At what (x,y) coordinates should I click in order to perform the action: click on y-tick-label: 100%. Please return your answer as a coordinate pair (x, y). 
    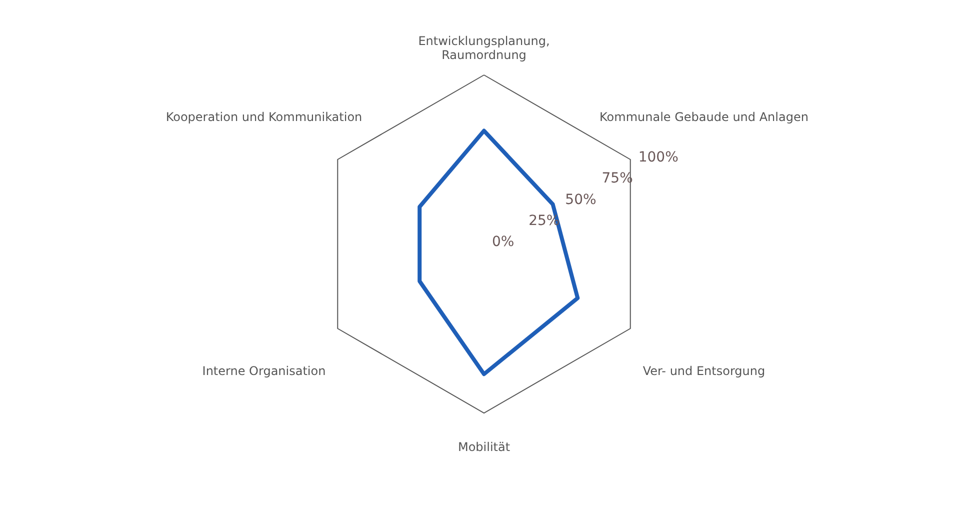
    Looking at the image, I should click on (658, 158).